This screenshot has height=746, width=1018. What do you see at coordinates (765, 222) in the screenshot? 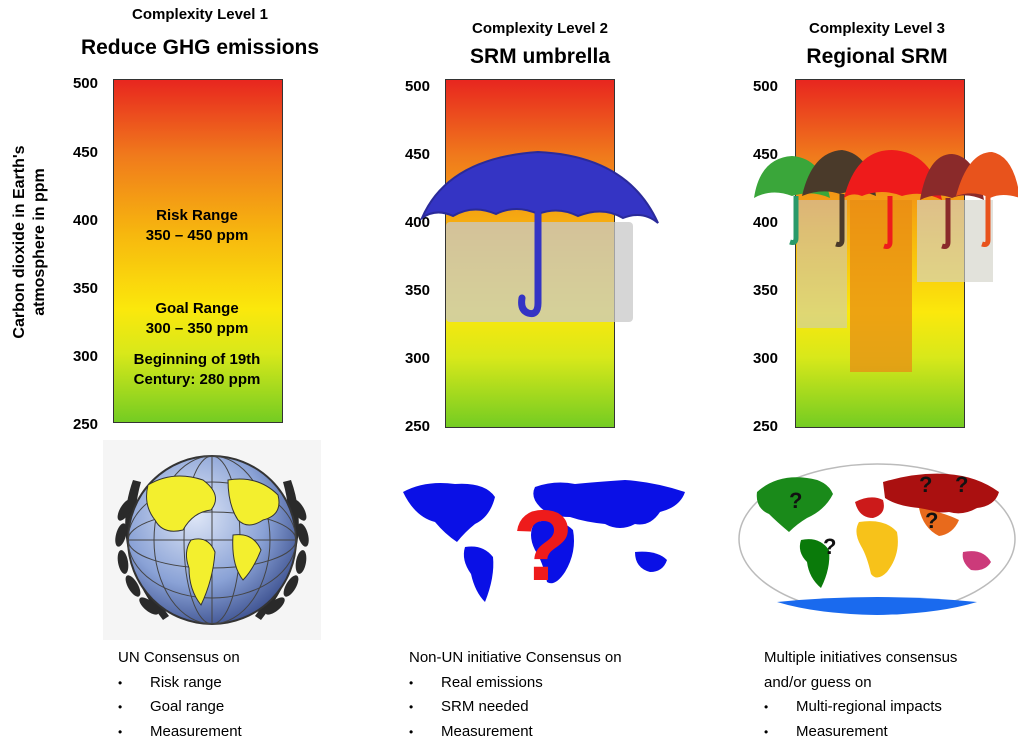
I see `panel3-tick-400: 400` at bounding box center [765, 222].